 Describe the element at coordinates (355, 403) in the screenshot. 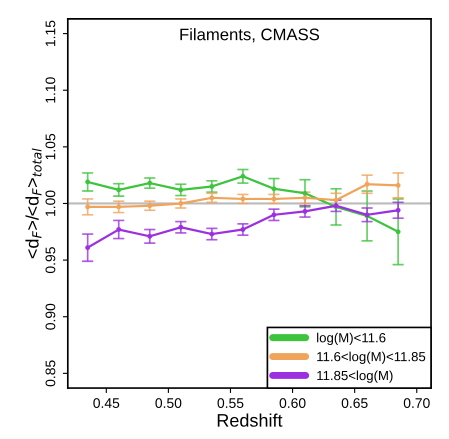

I see `x-tick-label: 0.65` at that location.